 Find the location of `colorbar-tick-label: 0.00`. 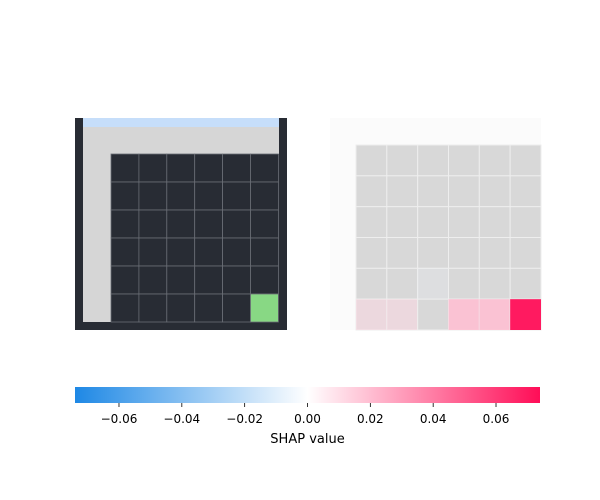

colorbar-tick-label: 0.00 is located at coordinates (307, 419).